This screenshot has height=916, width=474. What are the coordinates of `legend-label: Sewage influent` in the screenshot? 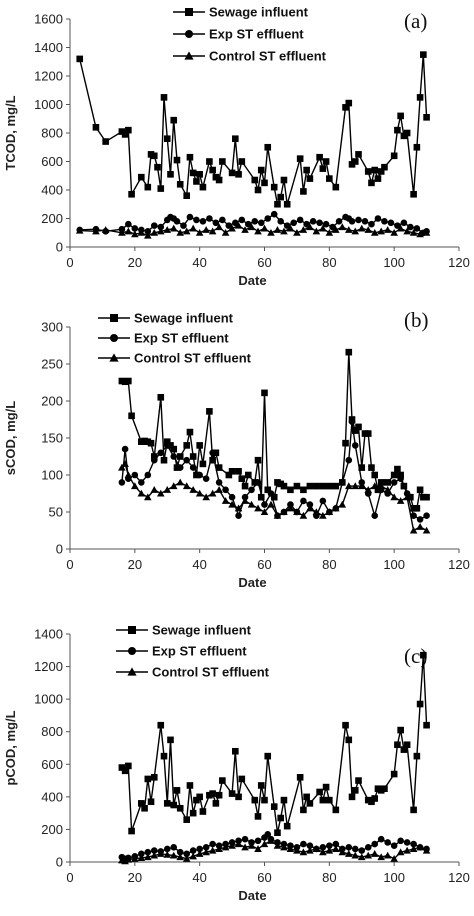 It's located at (259, 12).